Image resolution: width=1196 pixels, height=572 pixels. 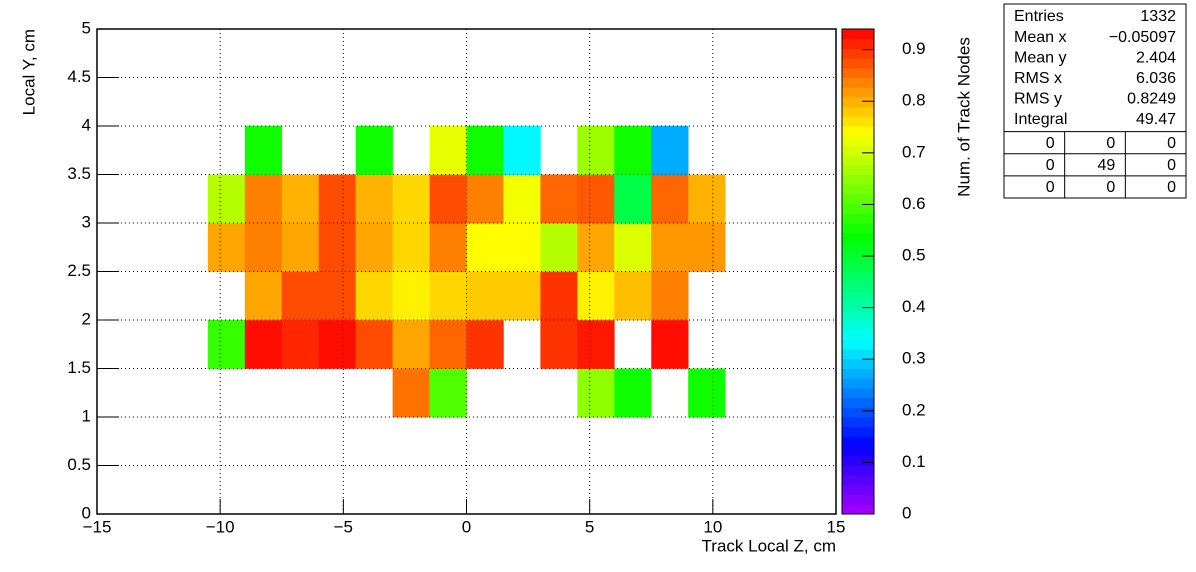 What do you see at coordinates (914, 255) in the screenshot?
I see `colorbar-tick-label: 0.5` at bounding box center [914, 255].